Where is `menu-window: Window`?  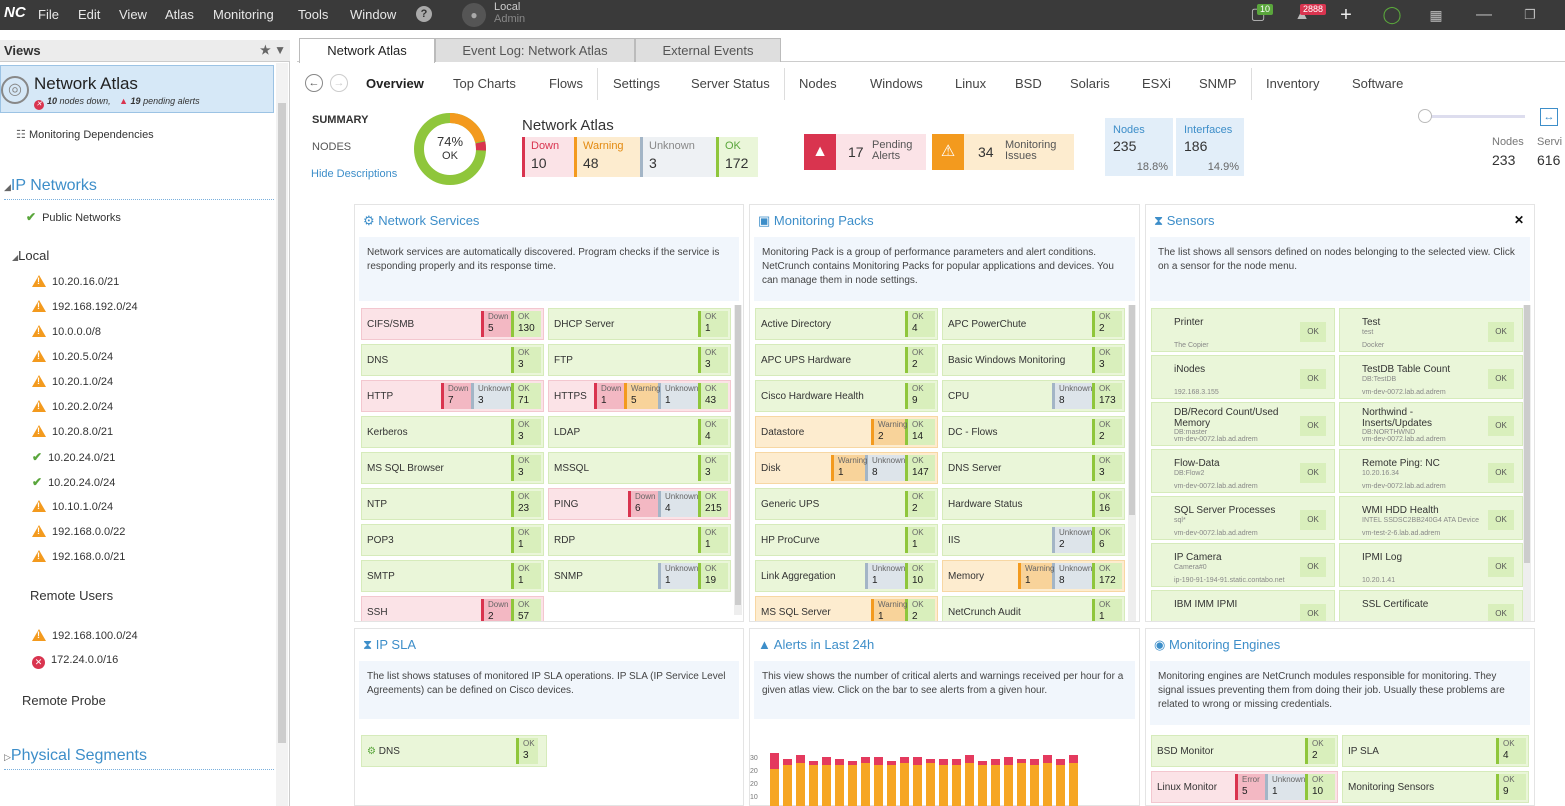
menu-window: Window is located at coordinates (373, 14).